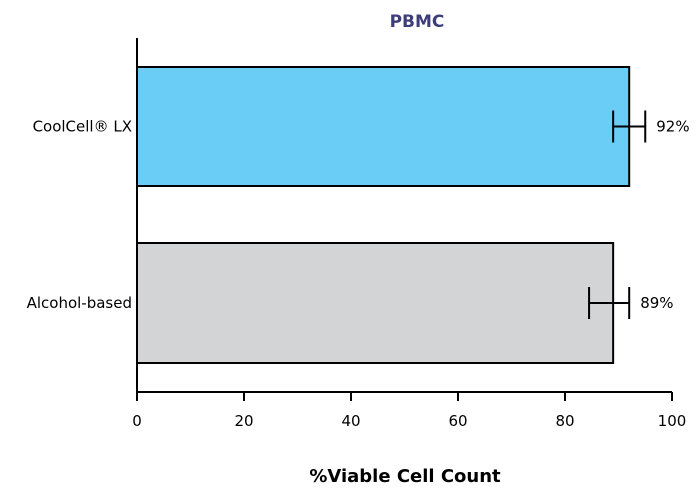 This screenshot has width=696, height=493. I want to click on chart-title: PBMC, so click(417, 22).